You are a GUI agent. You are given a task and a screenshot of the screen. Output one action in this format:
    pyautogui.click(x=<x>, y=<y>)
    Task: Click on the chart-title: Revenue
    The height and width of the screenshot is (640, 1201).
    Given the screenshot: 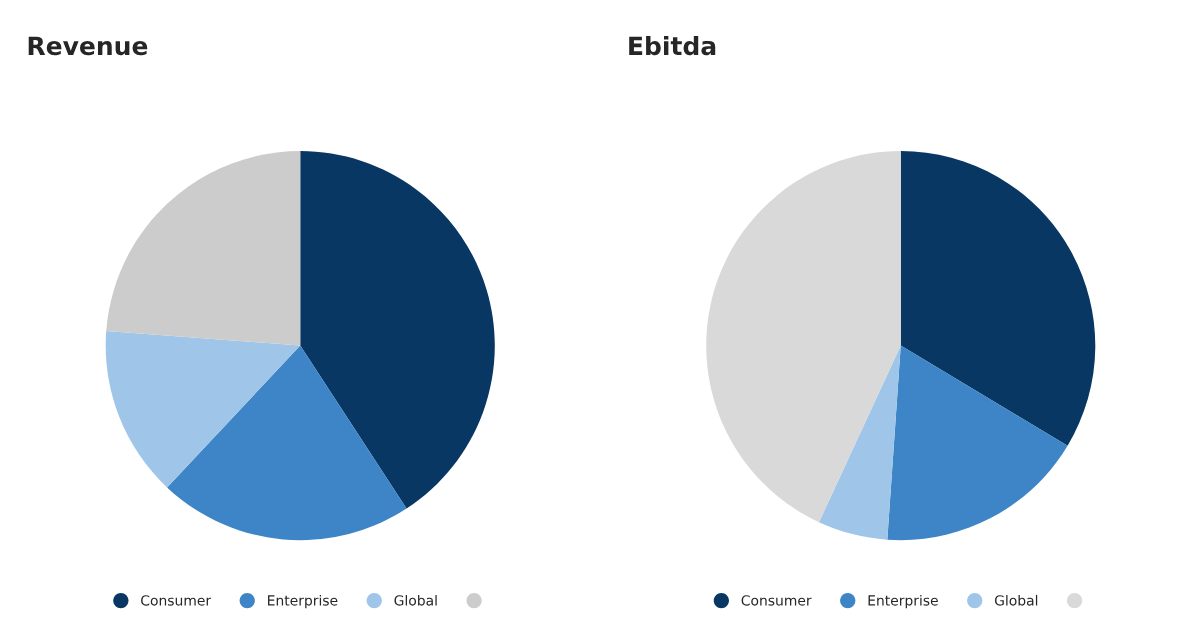 What is the action you would take?
    pyautogui.click(x=88, y=46)
    